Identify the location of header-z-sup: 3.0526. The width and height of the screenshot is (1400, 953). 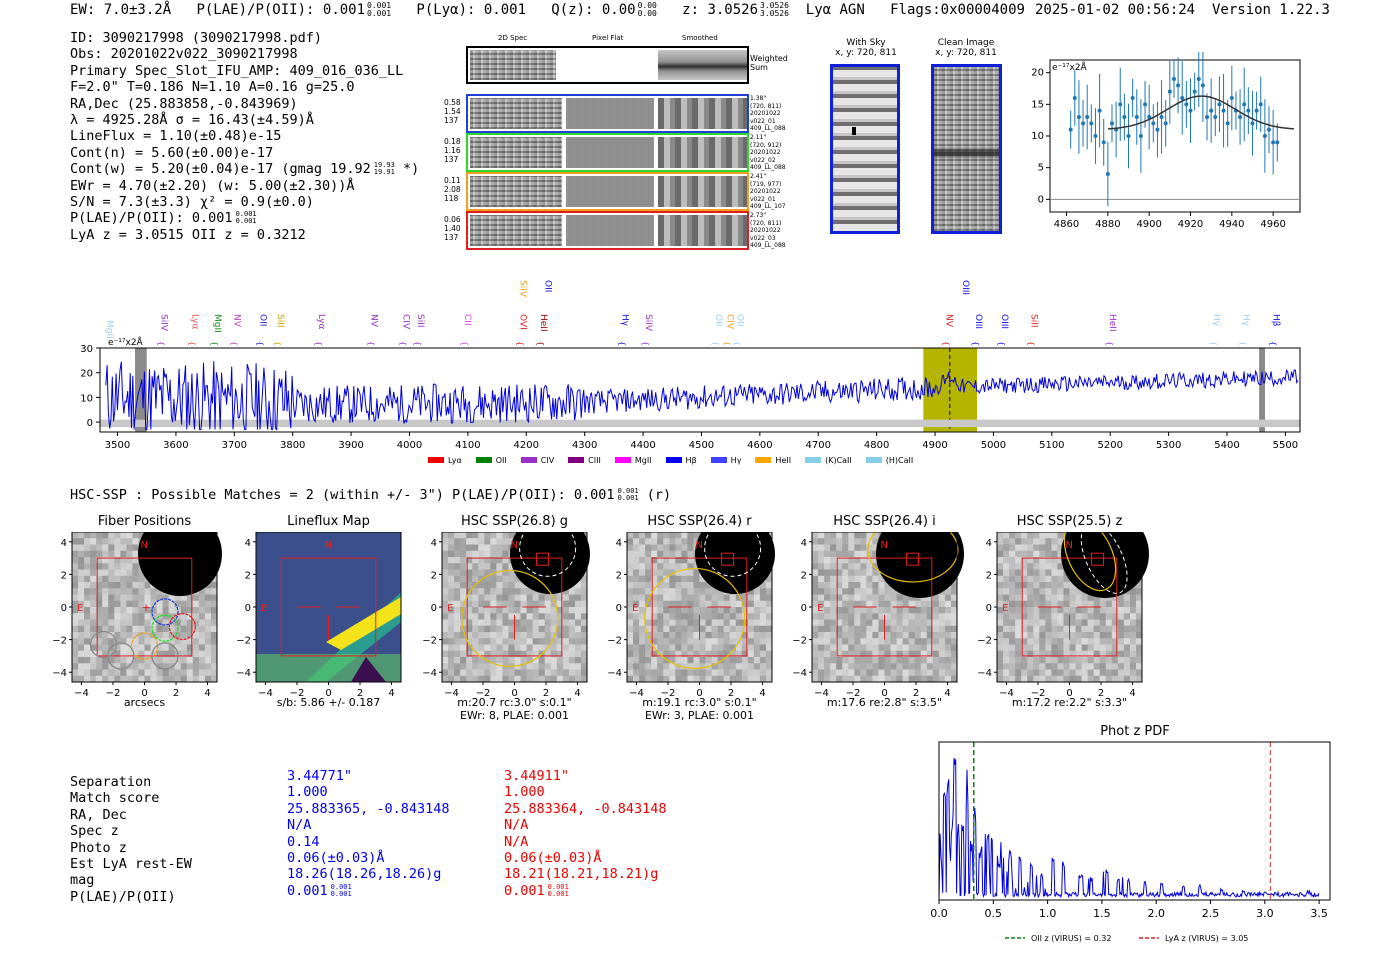
(774, 5).